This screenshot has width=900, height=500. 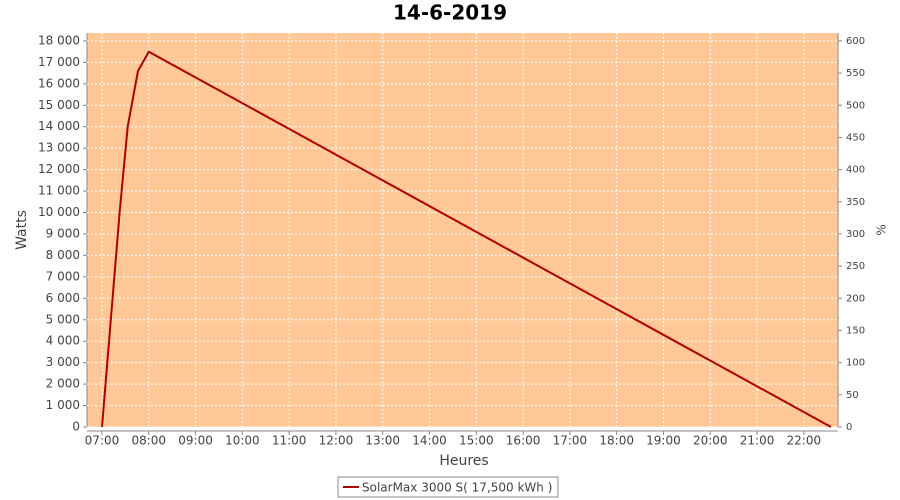 I want to click on y-tick-label: 4 000, so click(x=63, y=341).